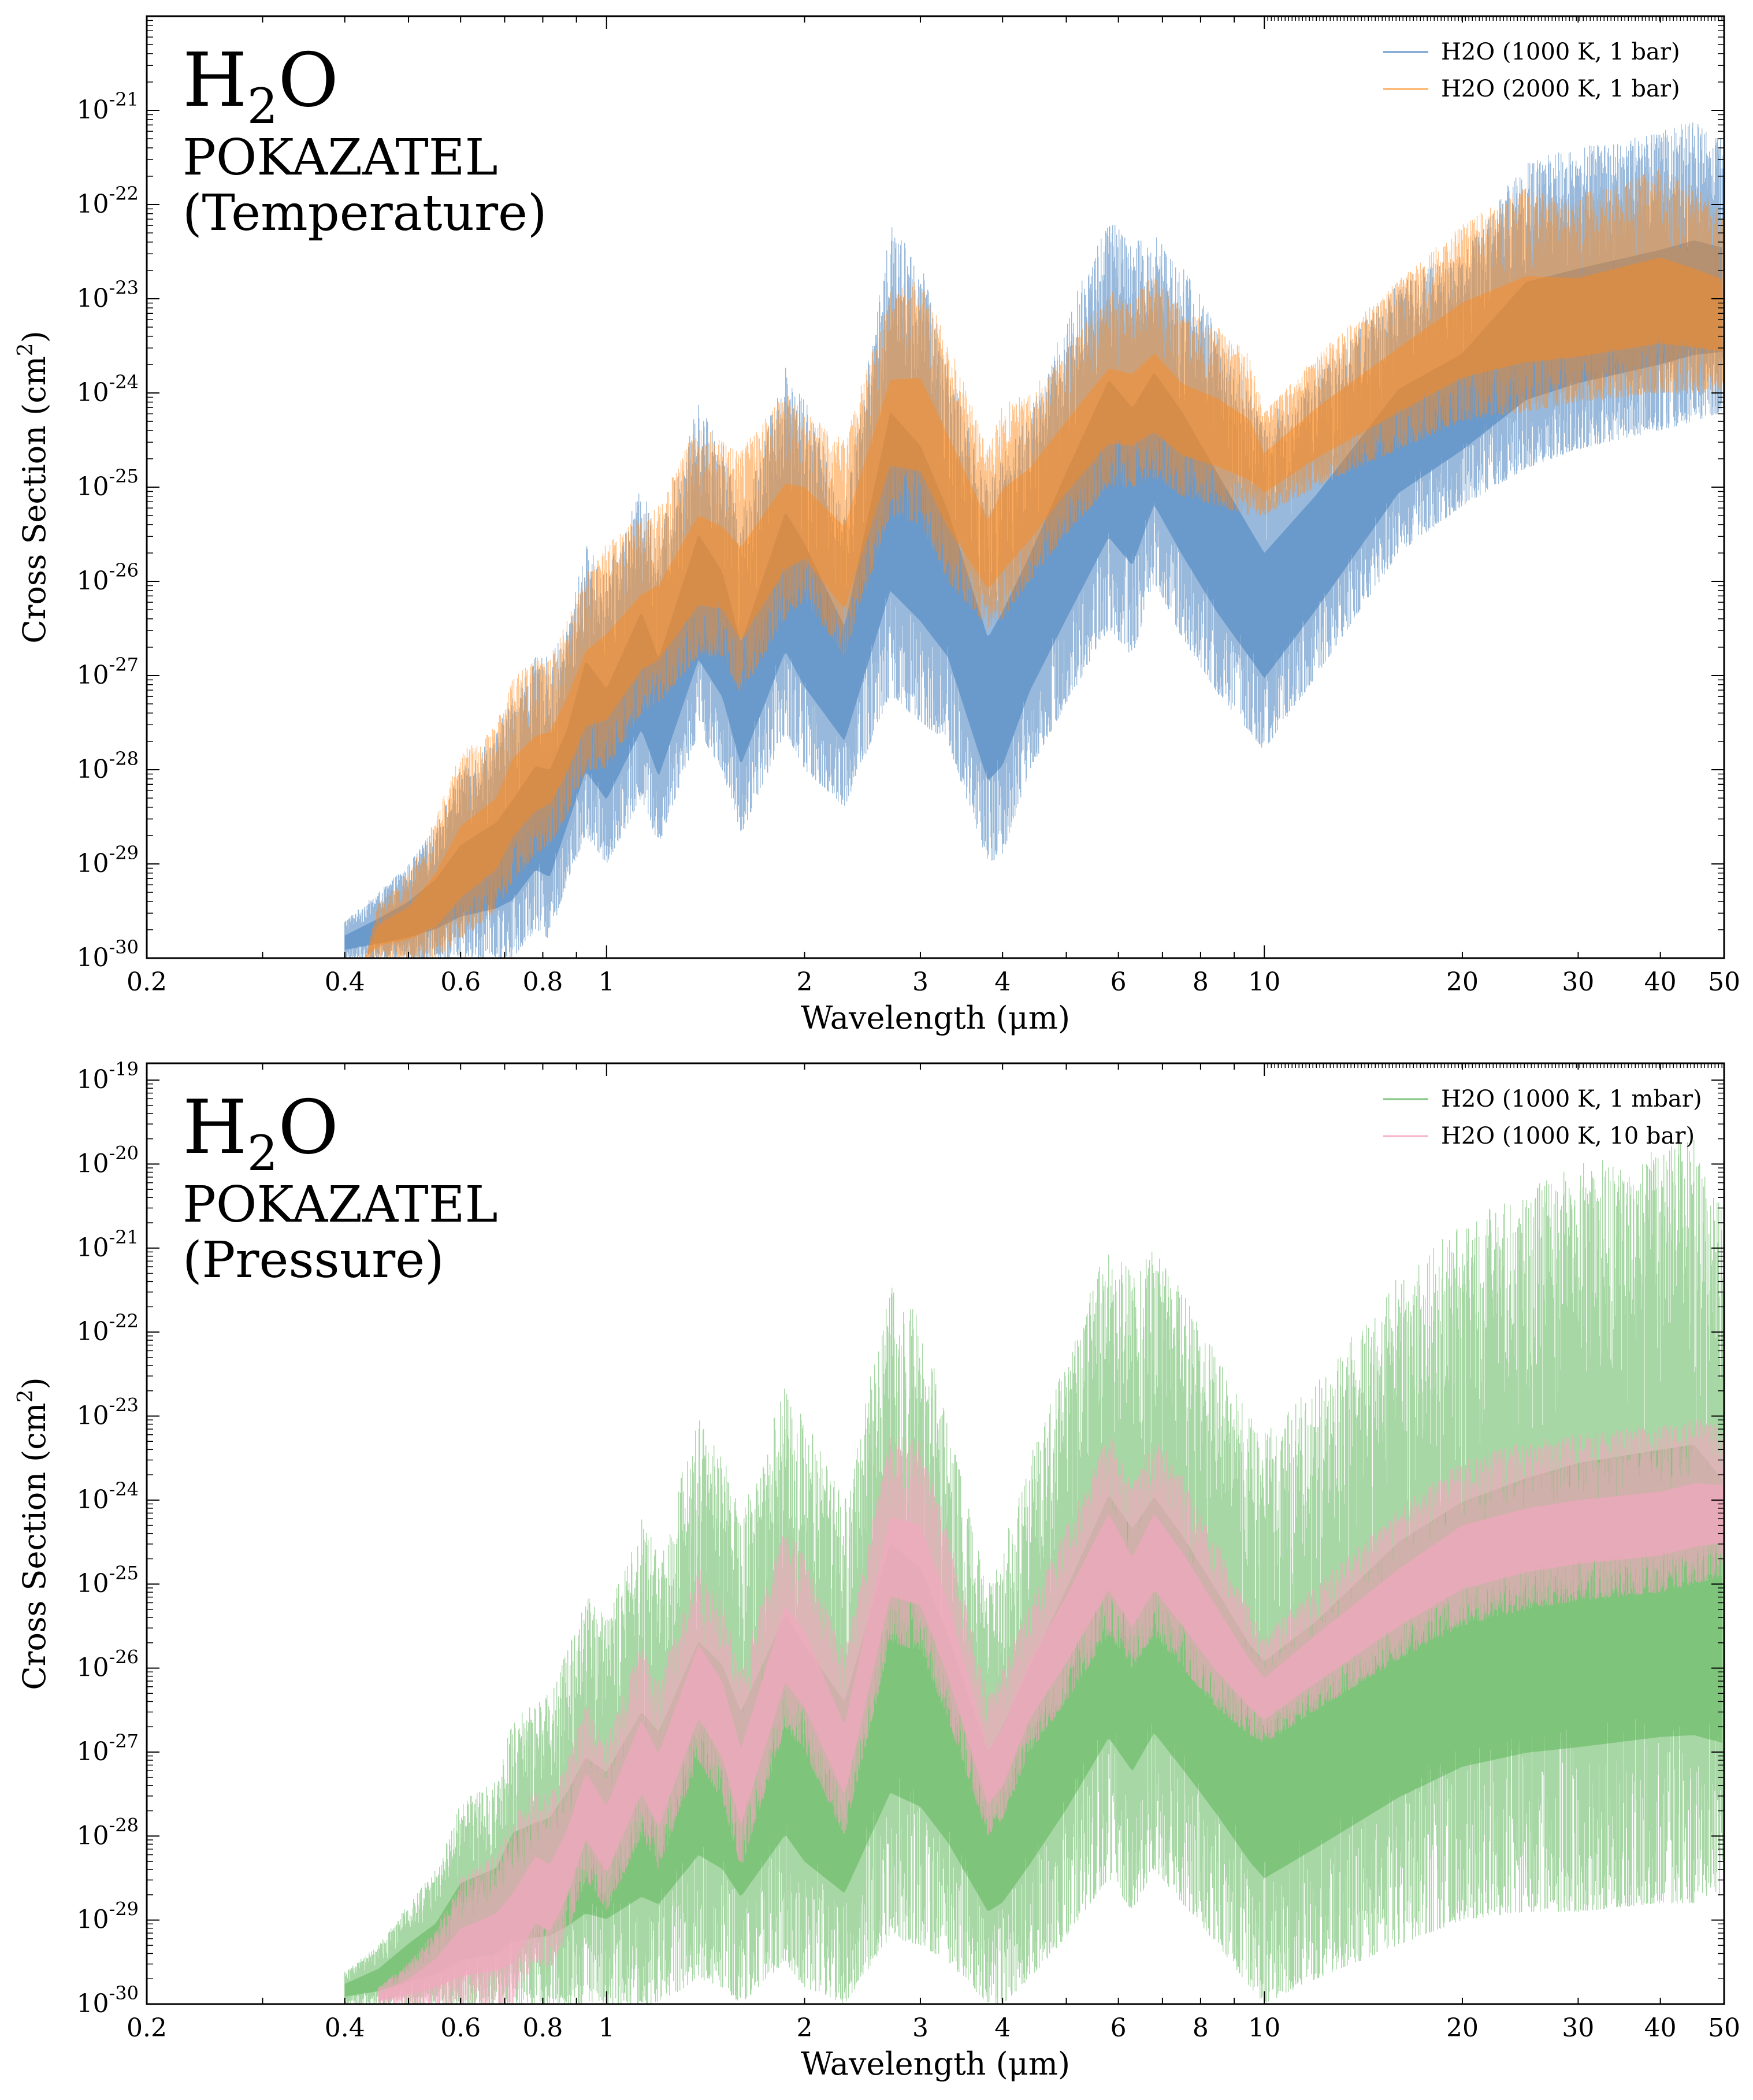 This screenshot has height=2100, width=1753. What do you see at coordinates (1660, 2028) in the screenshot?
I see `x-tick-label: 40` at bounding box center [1660, 2028].